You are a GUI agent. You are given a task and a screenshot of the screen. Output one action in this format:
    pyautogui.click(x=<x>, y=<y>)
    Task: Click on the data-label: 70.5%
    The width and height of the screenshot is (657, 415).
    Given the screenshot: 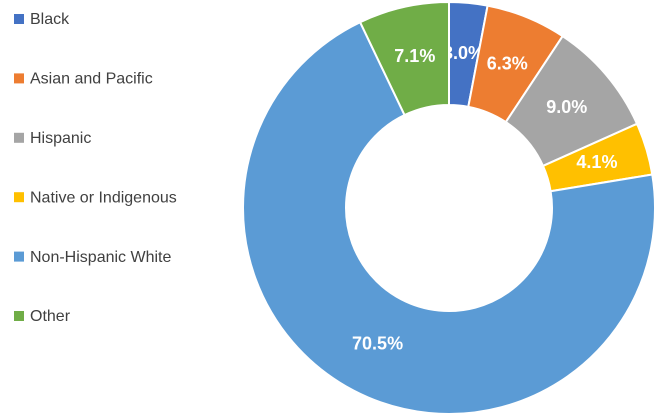 What is the action you would take?
    pyautogui.click(x=377, y=344)
    